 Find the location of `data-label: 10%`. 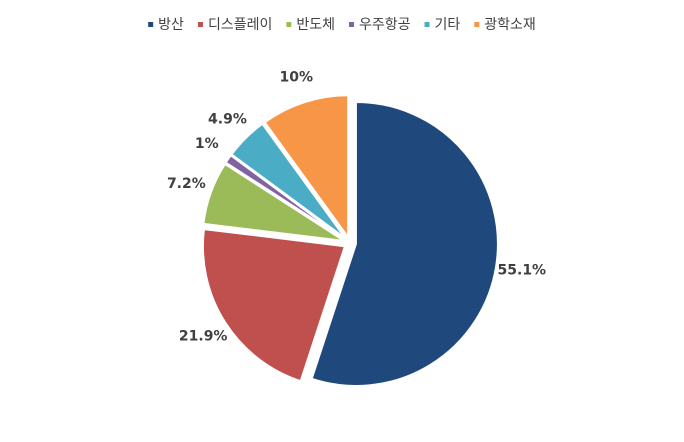

data-label: 10% is located at coordinates (297, 77).